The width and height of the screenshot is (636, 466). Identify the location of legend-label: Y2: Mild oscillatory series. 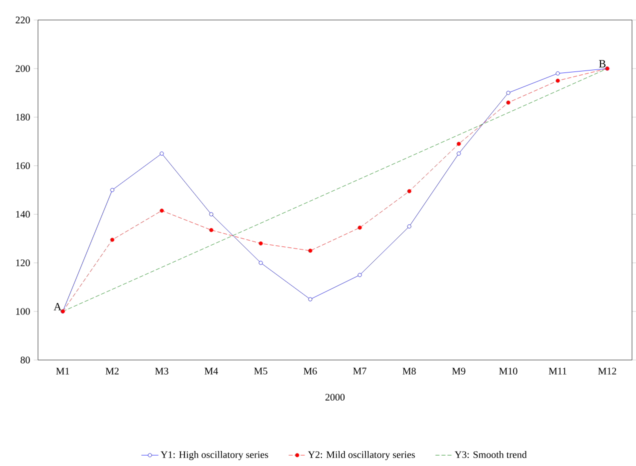
(361, 455).